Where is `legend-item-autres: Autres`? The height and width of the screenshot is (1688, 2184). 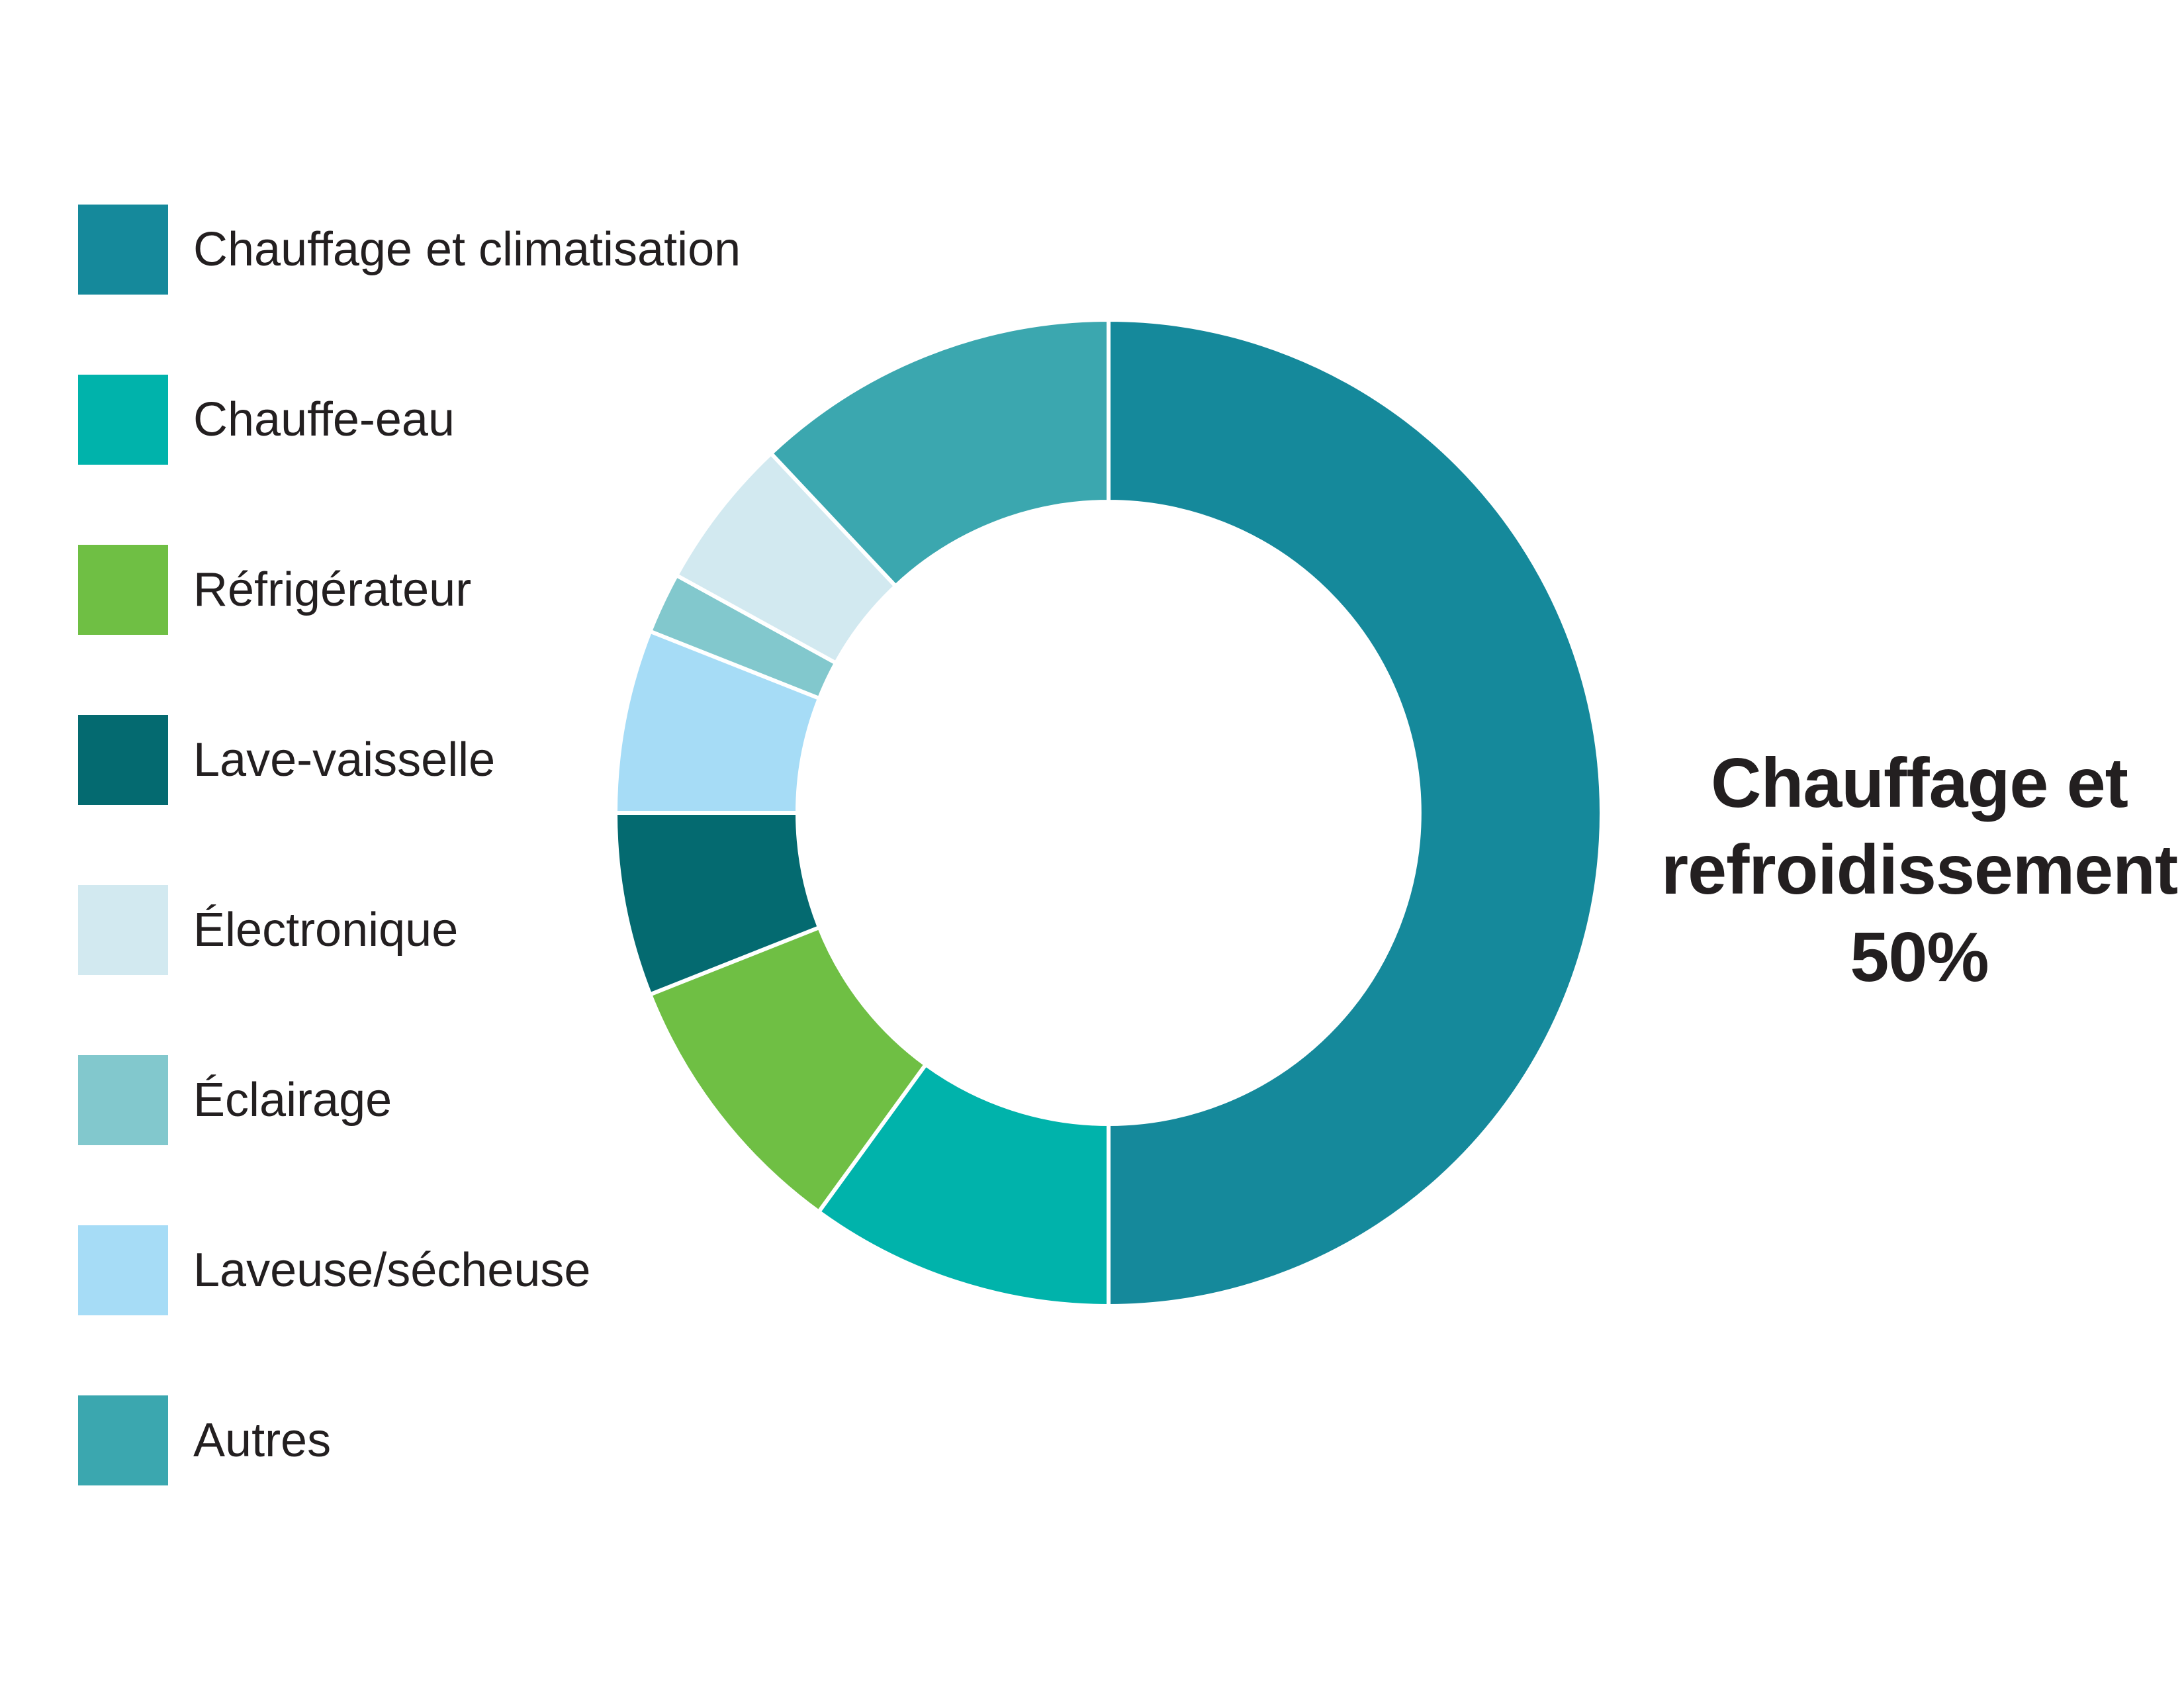
legend-item-autres: Autres is located at coordinates (409, 1440).